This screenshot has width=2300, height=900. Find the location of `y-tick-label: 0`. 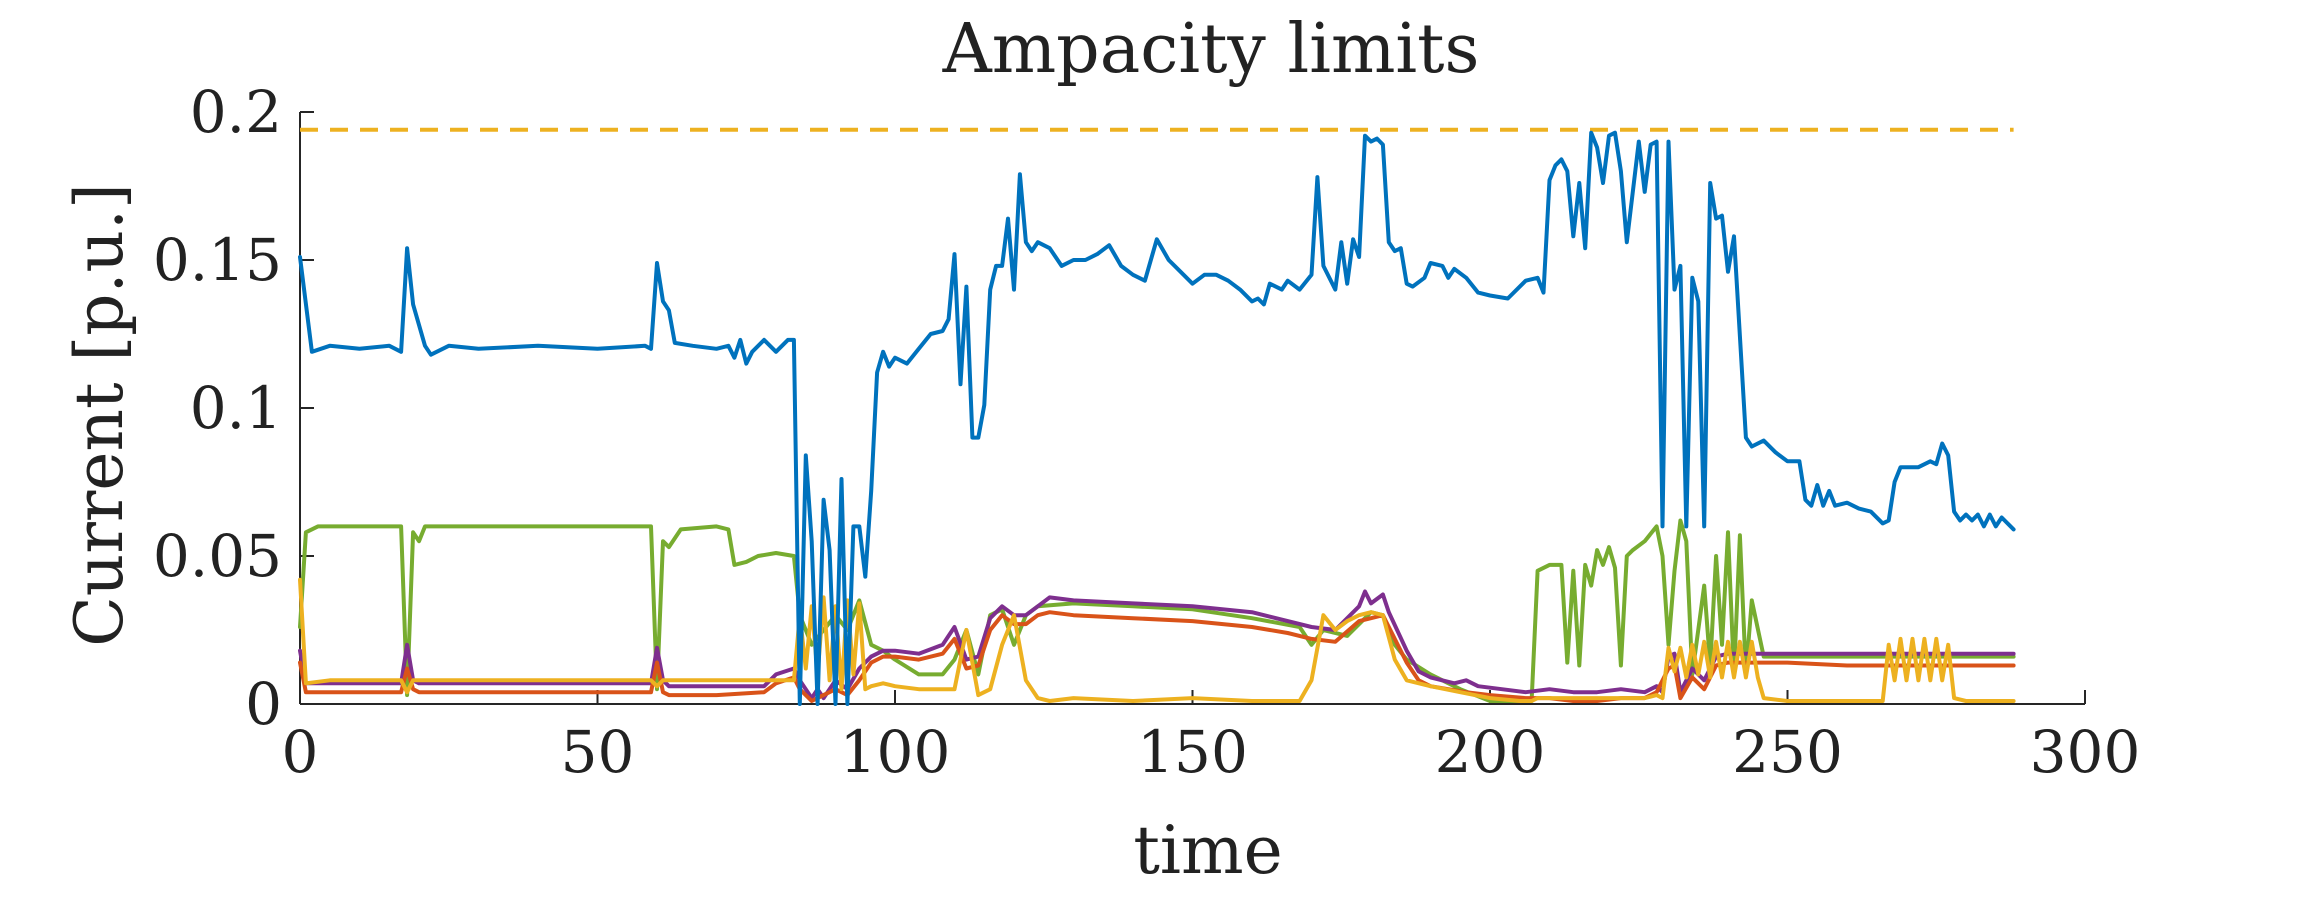

y-tick-label: 0 is located at coordinates (263, 704).